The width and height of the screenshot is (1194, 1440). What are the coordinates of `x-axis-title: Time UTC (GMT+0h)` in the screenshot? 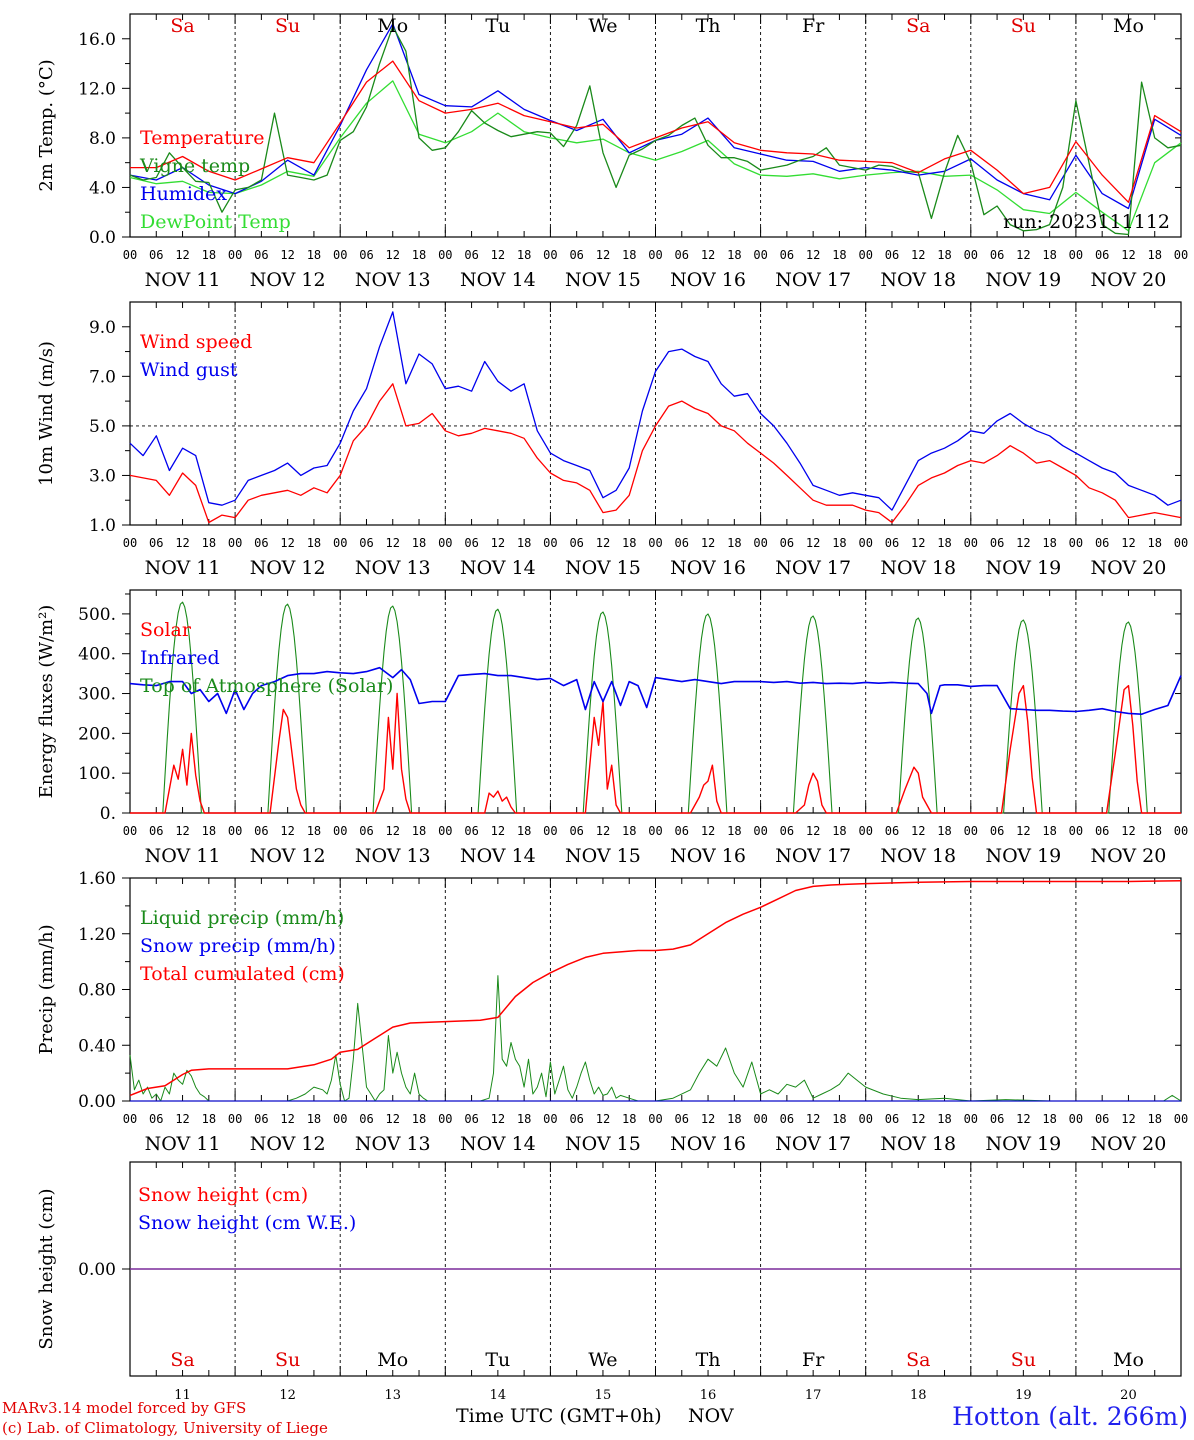 It's located at (559, 1416).